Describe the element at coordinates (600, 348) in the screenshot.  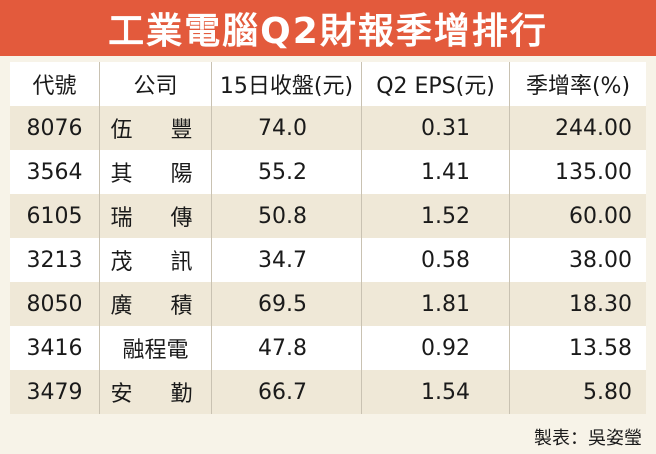
I see `qoq-cell: 13.58` at that location.